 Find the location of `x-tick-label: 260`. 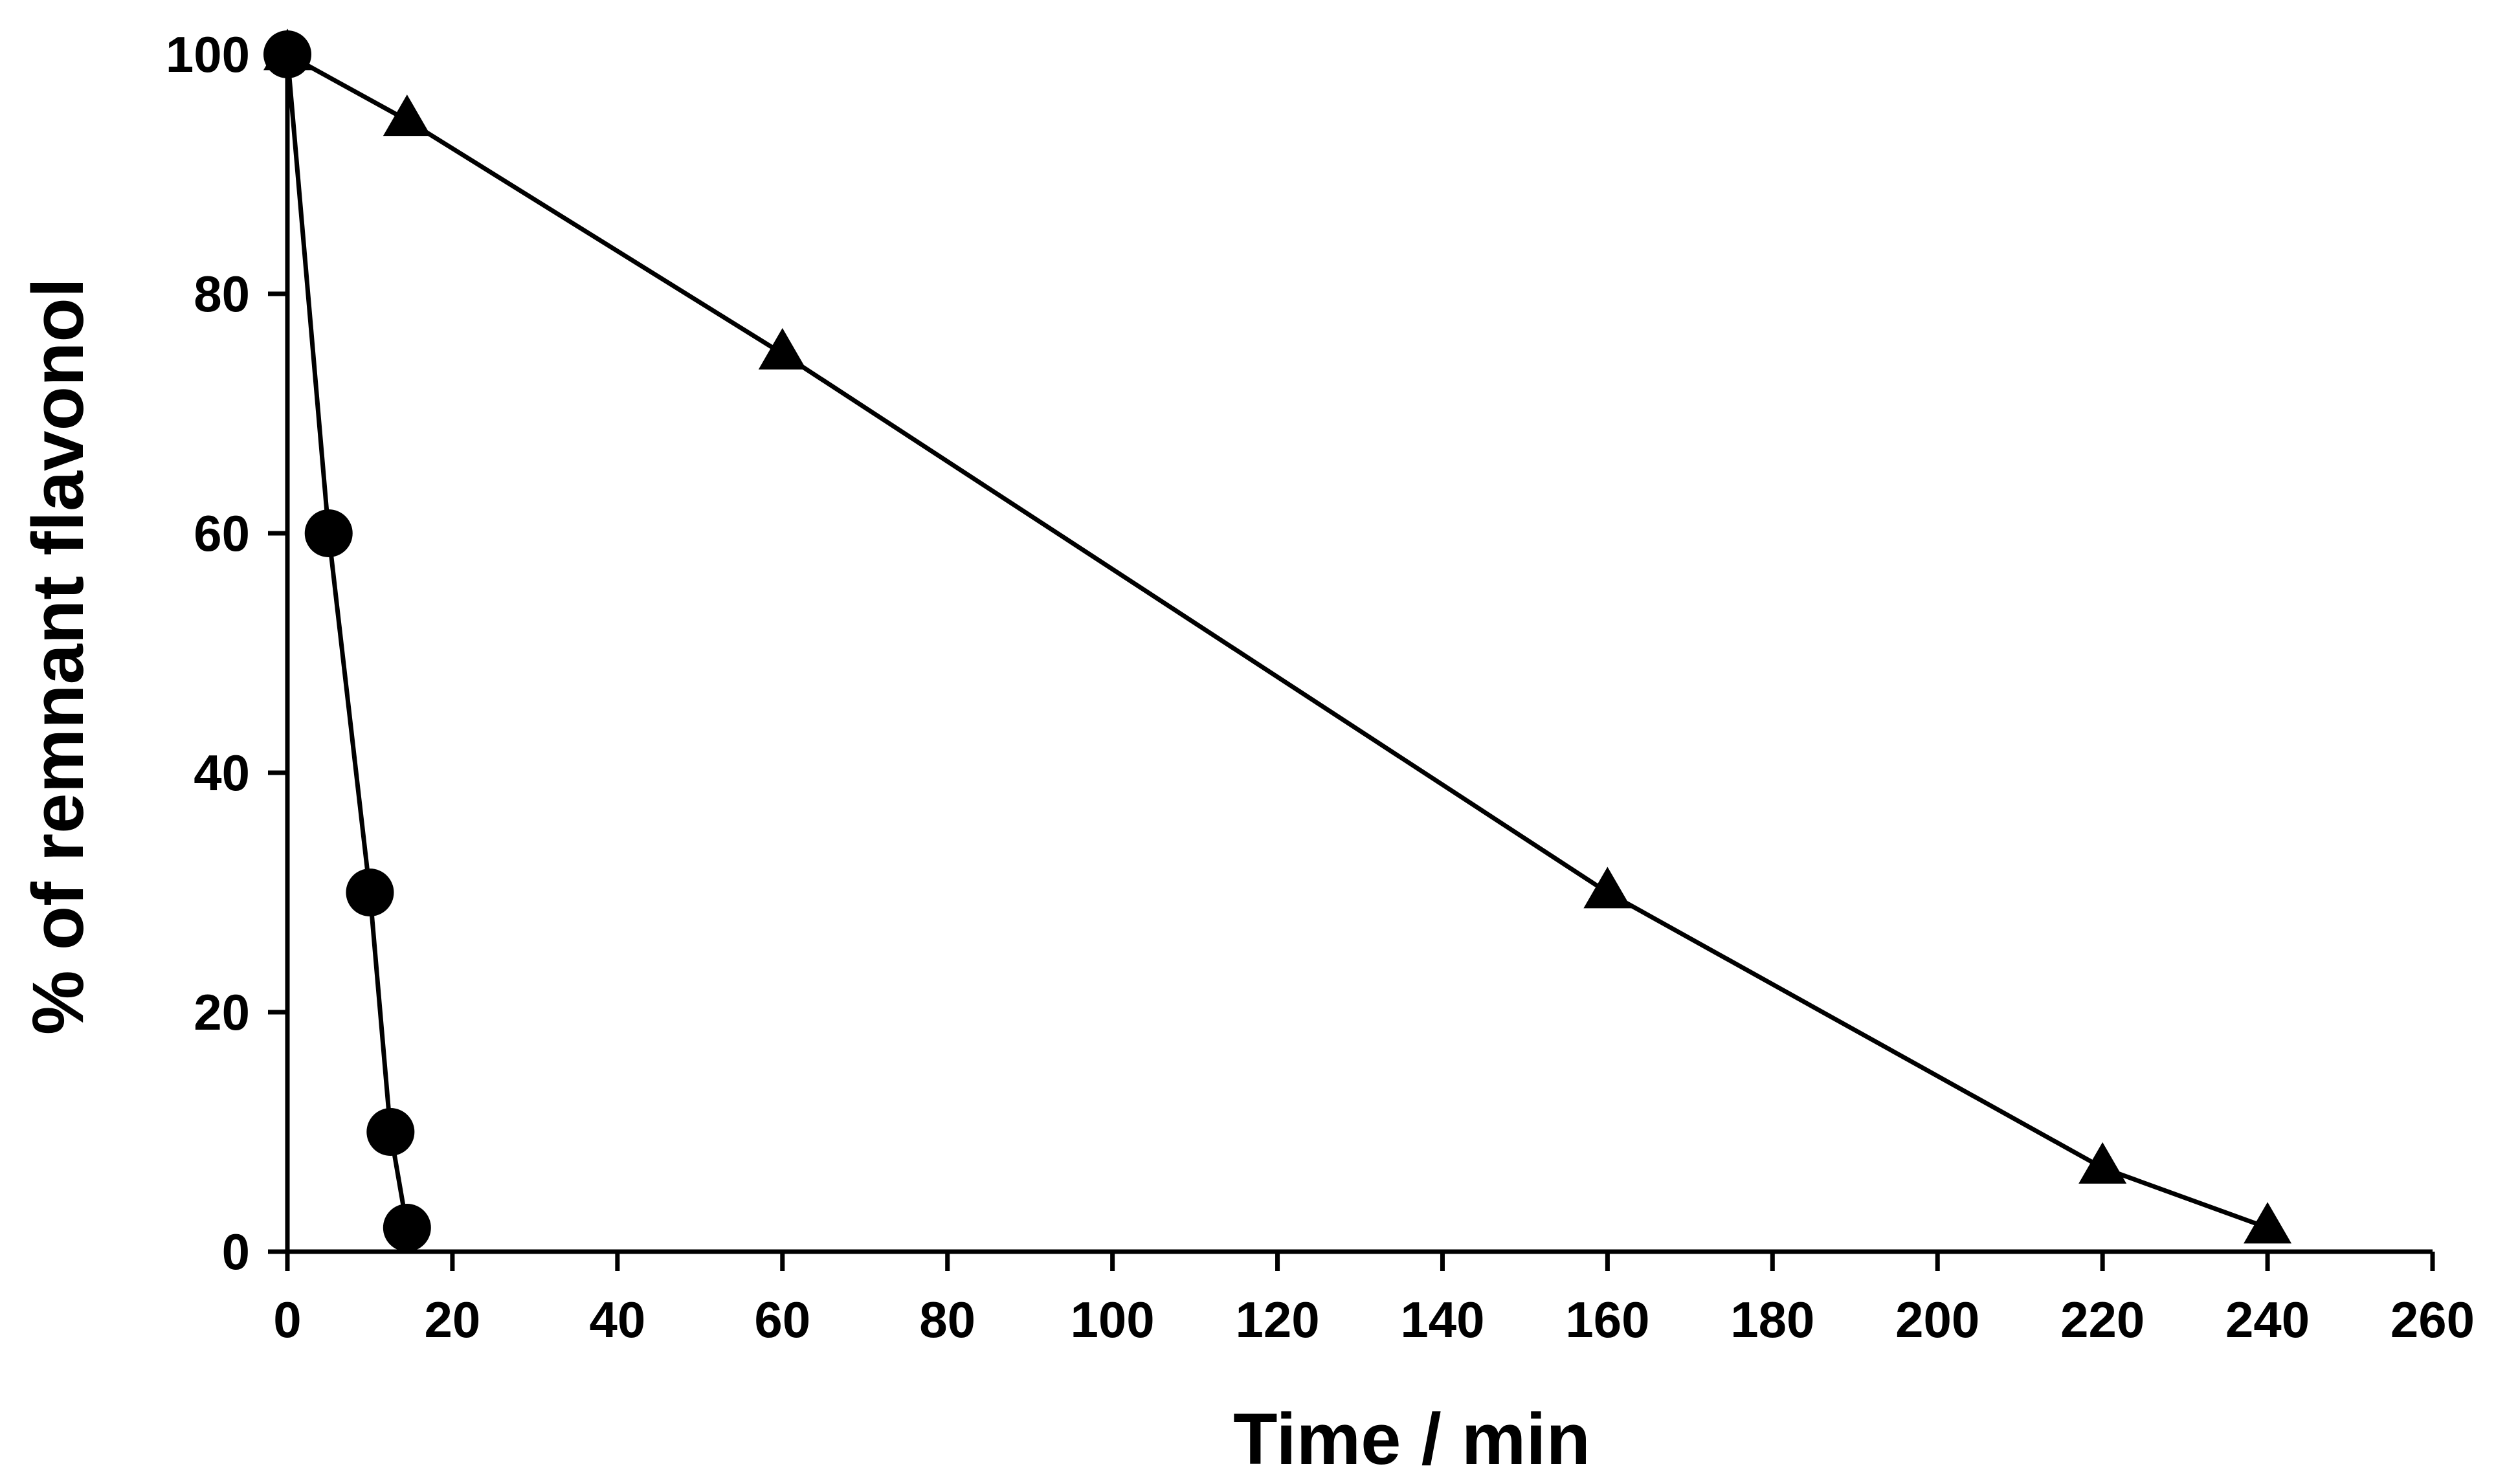

x-tick-label: 260 is located at coordinates (2432, 1319).